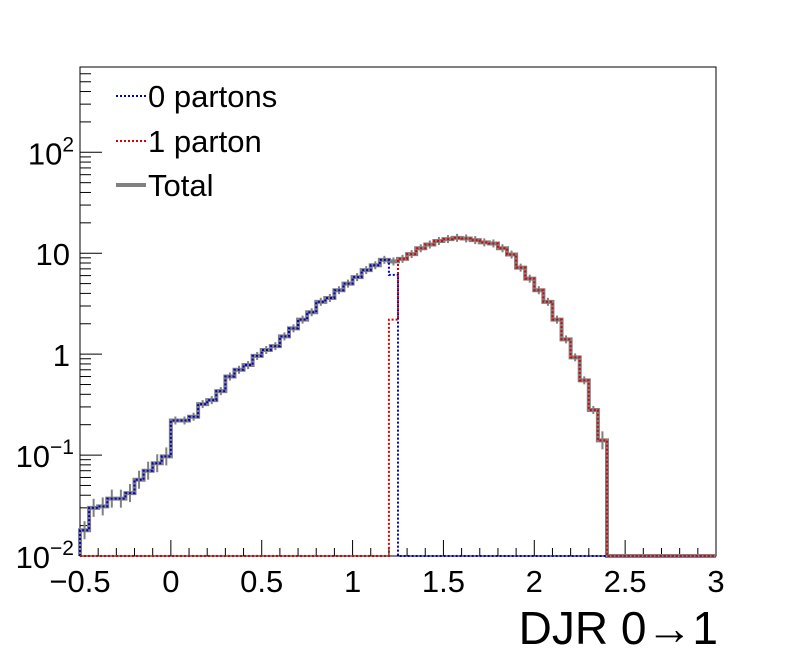 The height and width of the screenshot is (672, 796). I want to click on x-tick-label: 2, so click(534, 581).